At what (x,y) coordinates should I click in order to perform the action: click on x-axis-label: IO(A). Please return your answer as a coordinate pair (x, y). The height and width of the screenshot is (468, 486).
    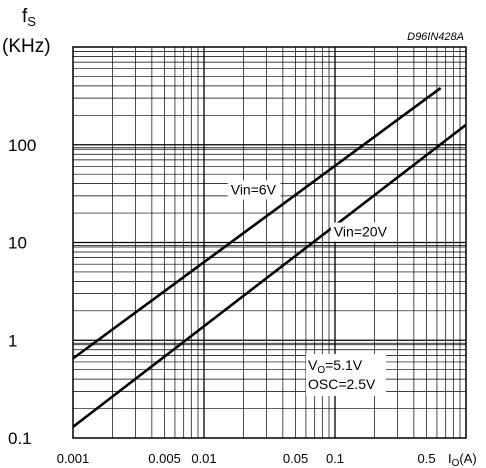
    Looking at the image, I should click on (462, 459).